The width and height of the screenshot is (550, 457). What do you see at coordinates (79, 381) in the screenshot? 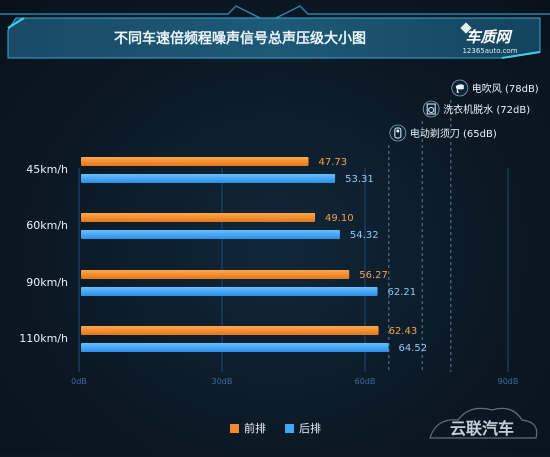
I see `x-tick-label: 0dB` at bounding box center [79, 381].